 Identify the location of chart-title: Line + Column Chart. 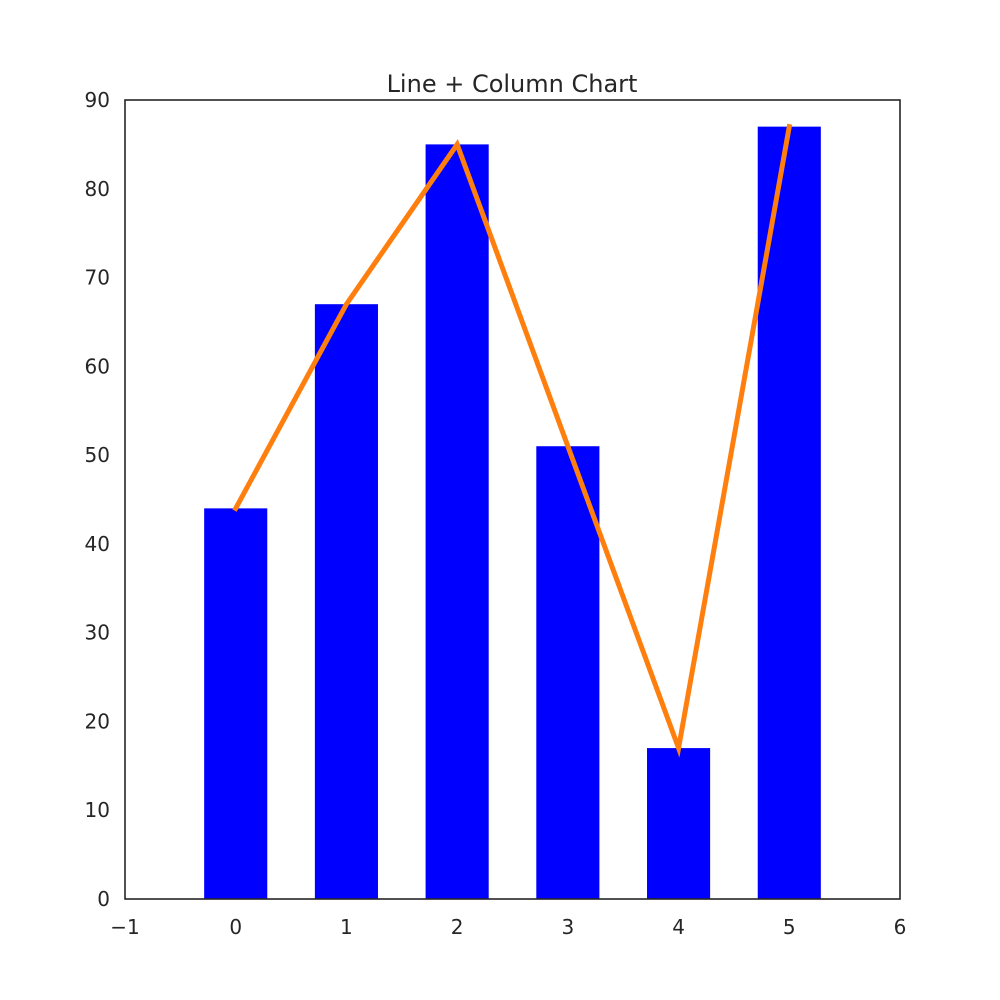
(512, 84).